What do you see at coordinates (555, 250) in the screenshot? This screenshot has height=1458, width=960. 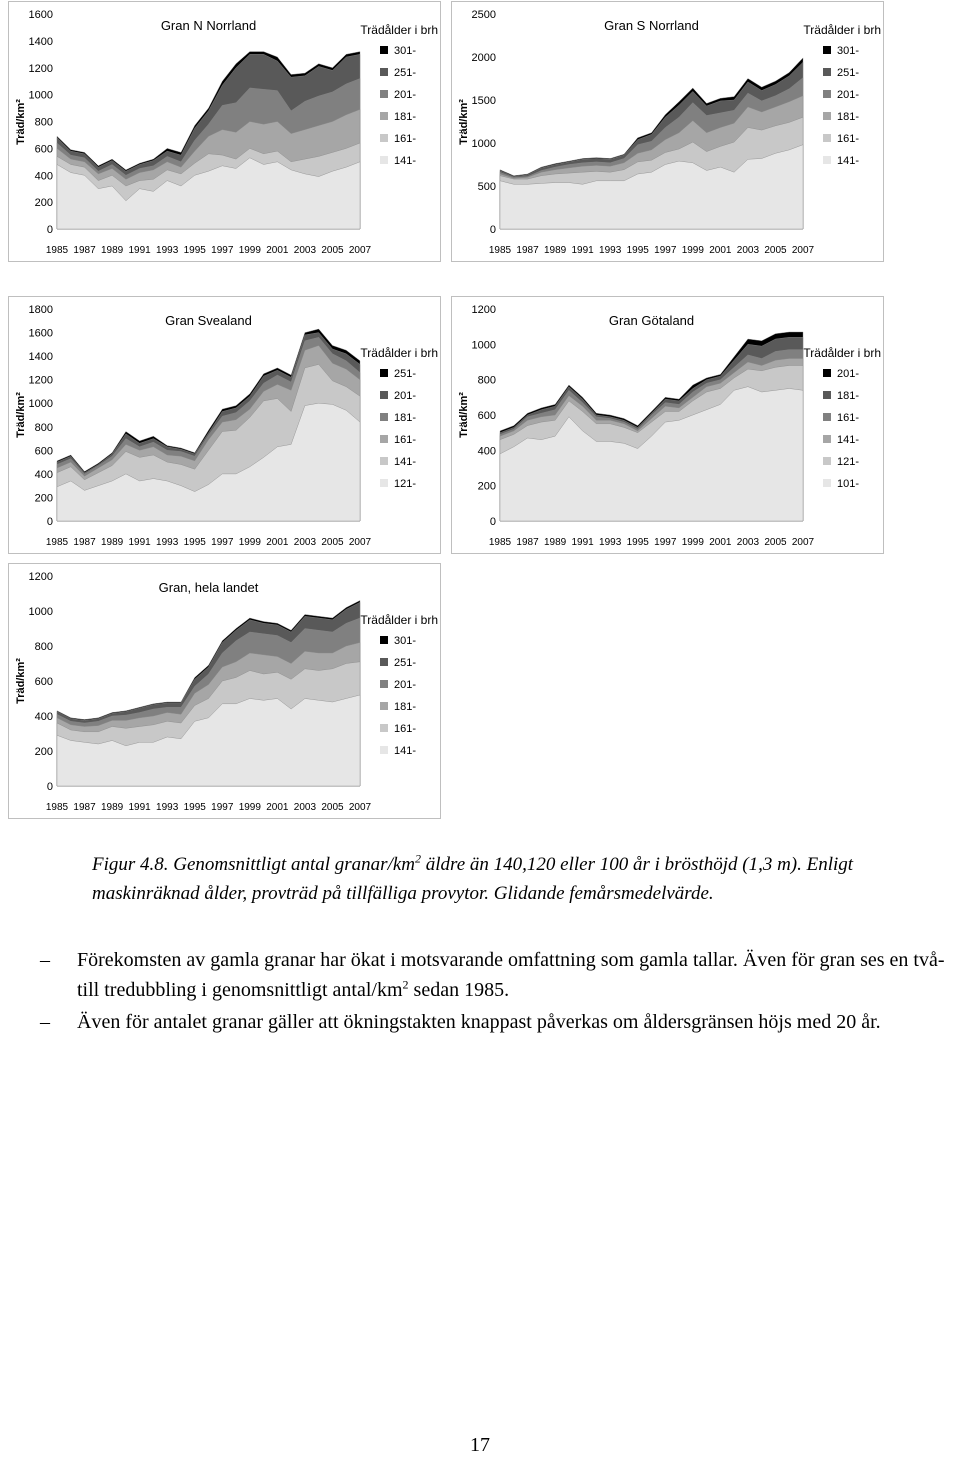 I see `x-tick-label: 1989` at bounding box center [555, 250].